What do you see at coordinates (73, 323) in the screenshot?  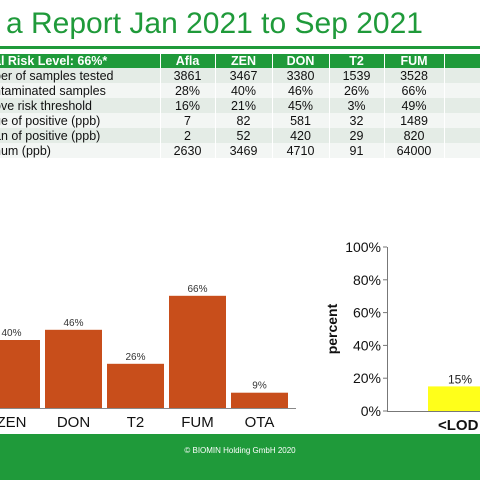 I see `bar-value-label: 46%` at bounding box center [73, 323].